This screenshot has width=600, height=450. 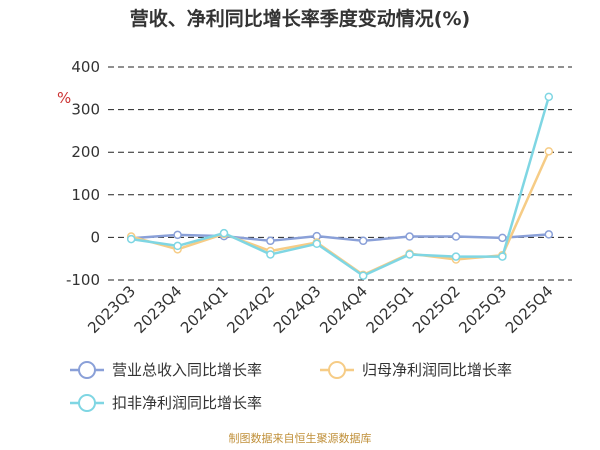 What do you see at coordinates (85, 67) in the screenshot?
I see `y-tick-label: 400` at bounding box center [85, 67].